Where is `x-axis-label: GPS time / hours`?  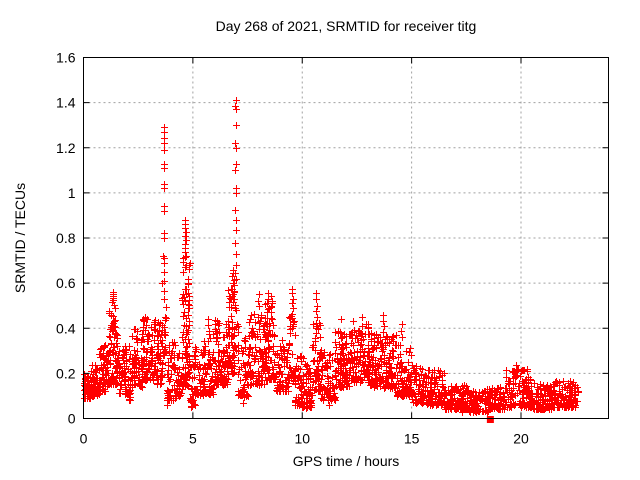 x-axis-label: GPS time / hours is located at coordinates (346, 461).